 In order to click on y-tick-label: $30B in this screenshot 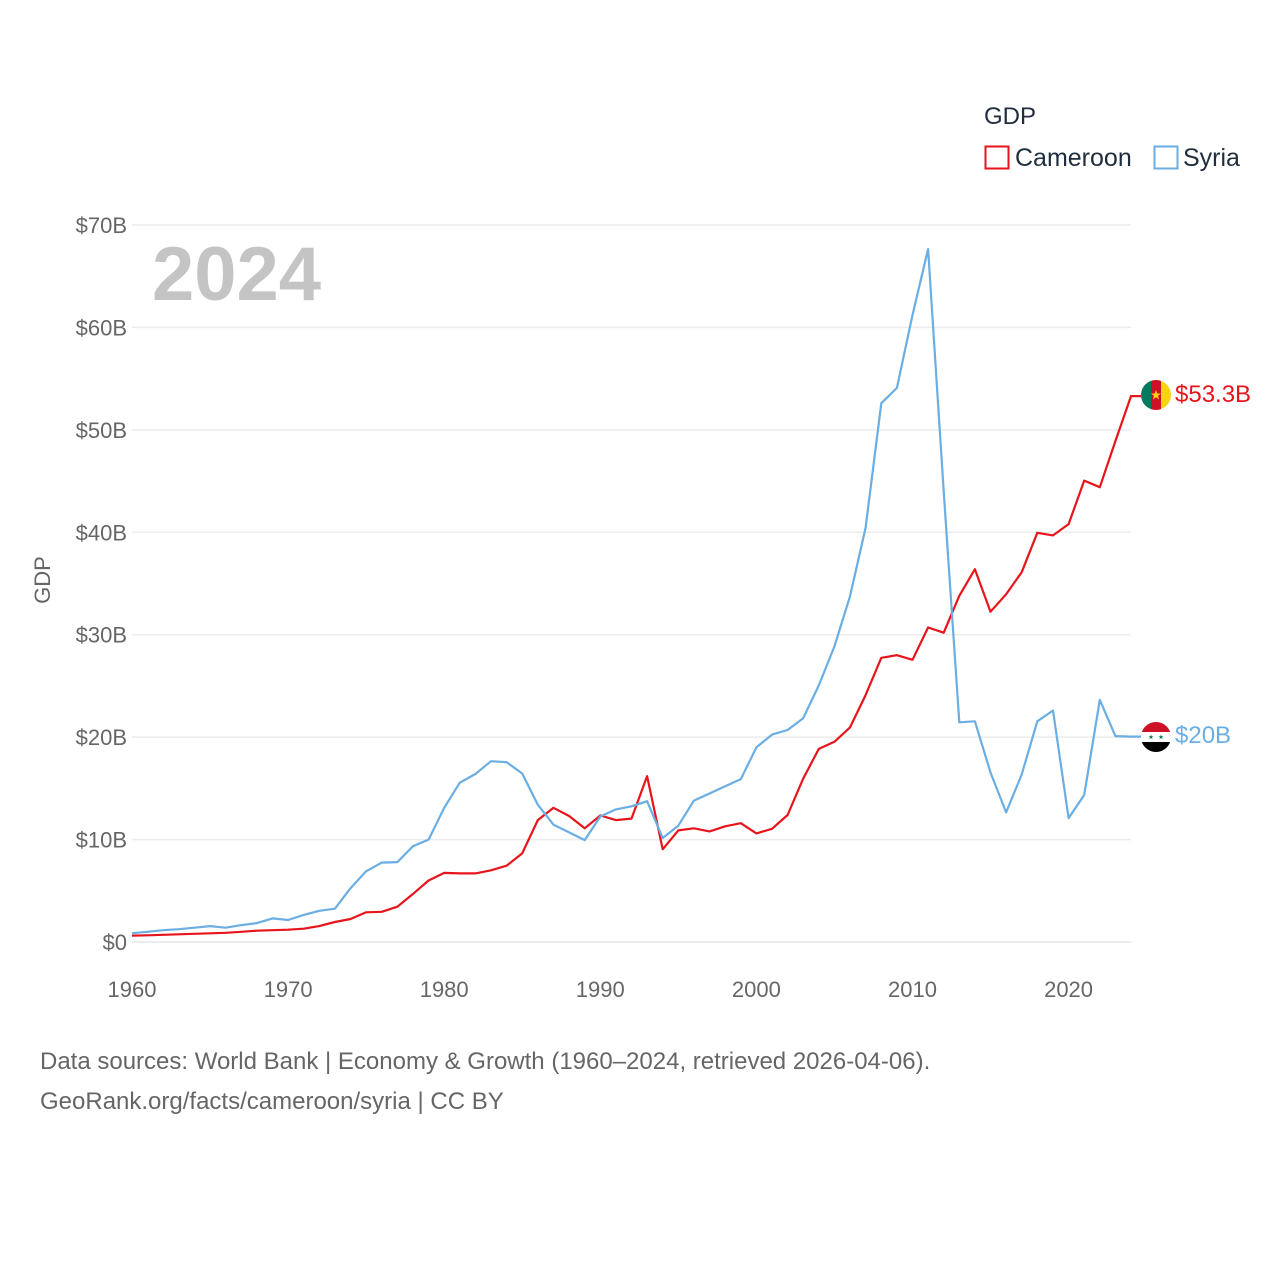, I will do `click(101, 635)`.